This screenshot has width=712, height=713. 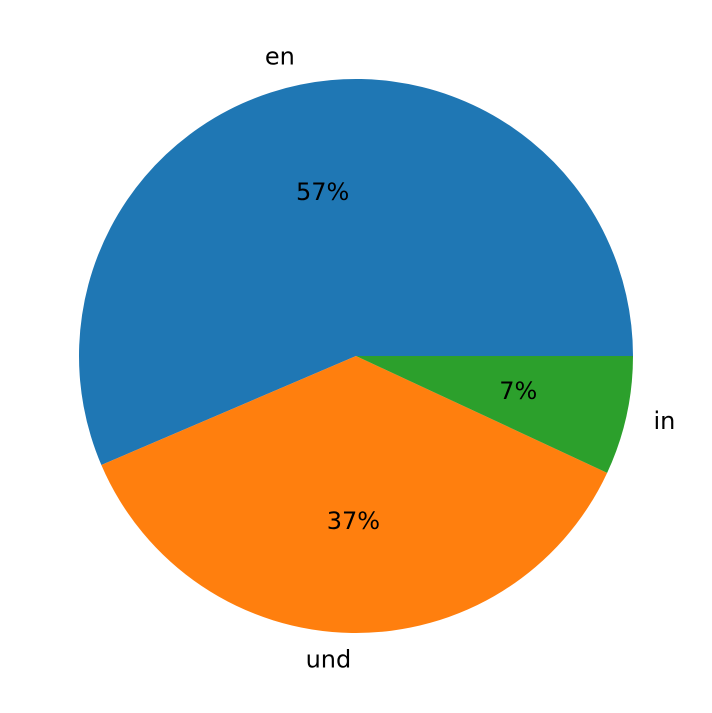 I want to click on pie-slice, so click(x=494, y=414).